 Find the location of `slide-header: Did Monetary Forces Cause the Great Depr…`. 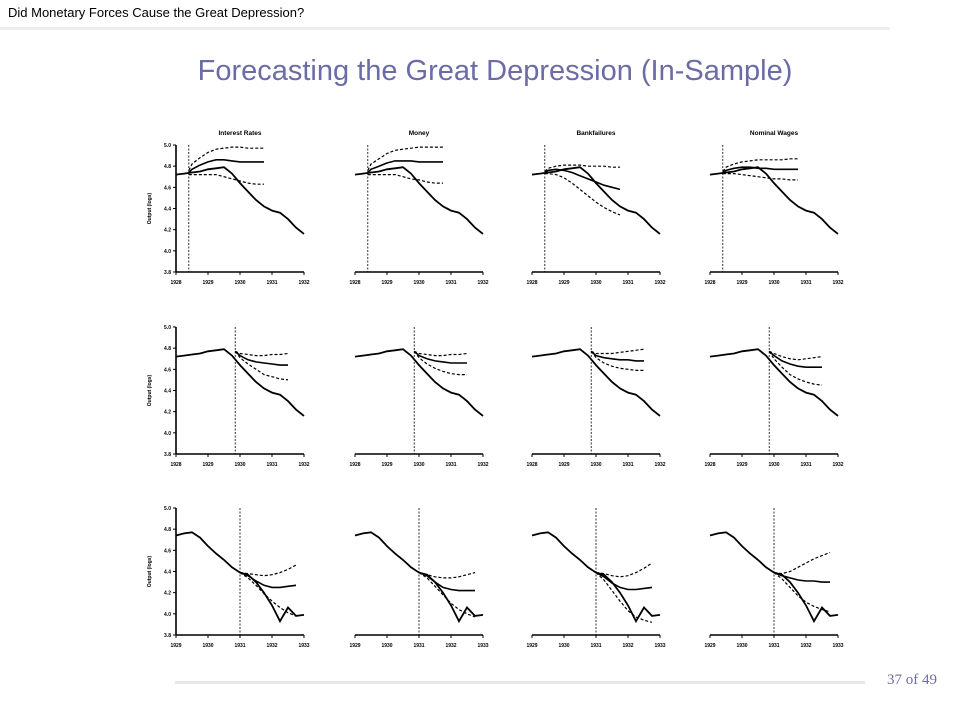

slide-header: Did Monetary Forces Cause the Great Depr… is located at coordinates (156, 12).